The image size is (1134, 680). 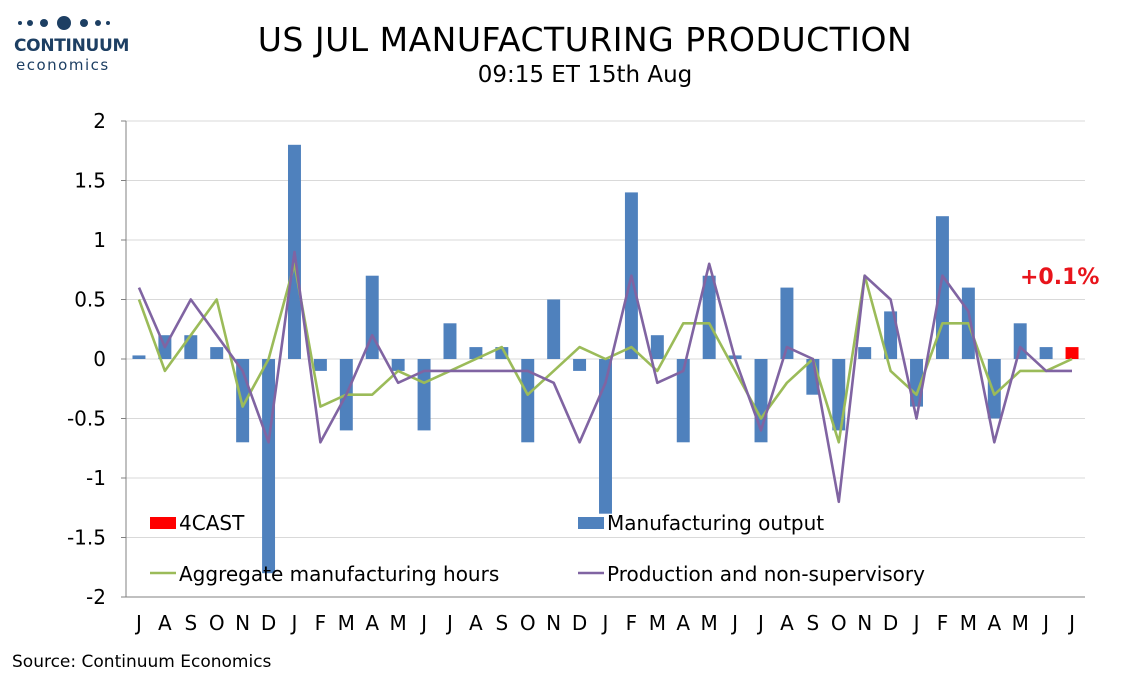 What do you see at coordinates (86, 538) in the screenshot?
I see `y-tick-label: -1.5` at bounding box center [86, 538].